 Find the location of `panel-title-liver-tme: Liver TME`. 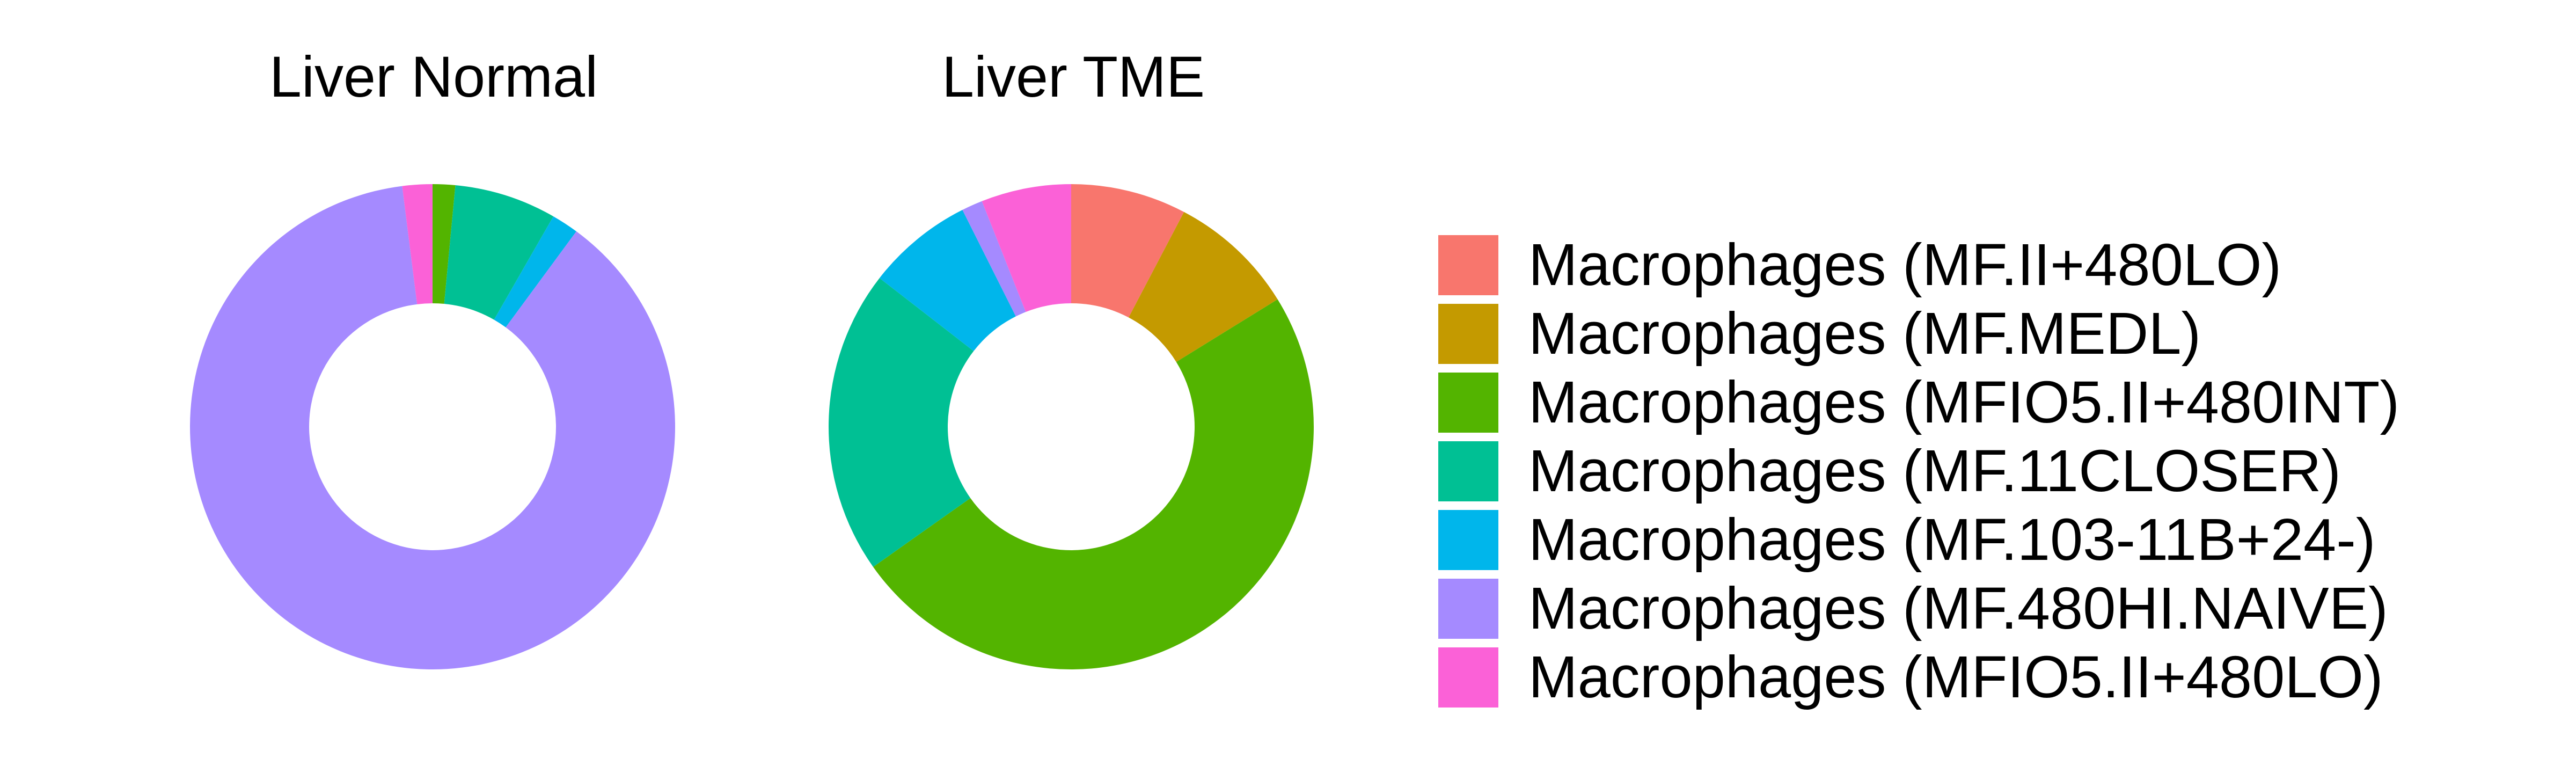

panel-title-liver-tme: Liver TME is located at coordinates (1073, 76).